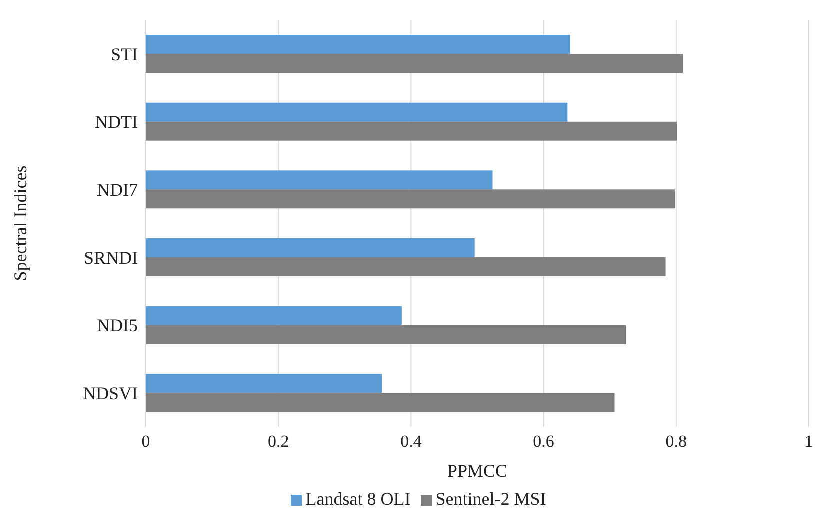 The height and width of the screenshot is (525, 831). What do you see at coordinates (20, 224) in the screenshot?
I see `y-axis-title: Spectral Indices` at bounding box center [20, 224].